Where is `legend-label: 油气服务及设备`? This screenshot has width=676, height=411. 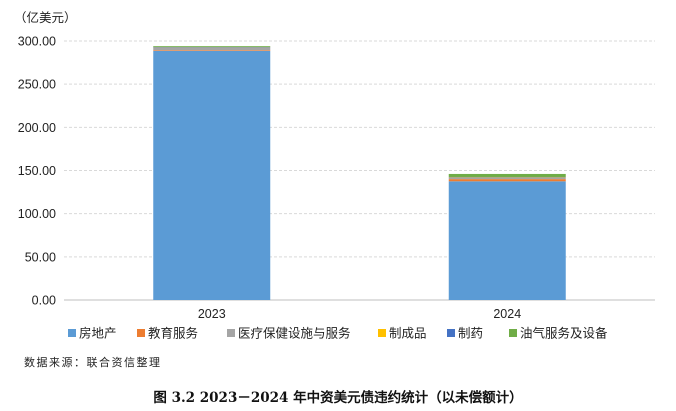 legend-label: 油气服务及设备 is located at coordinates (564, 333).